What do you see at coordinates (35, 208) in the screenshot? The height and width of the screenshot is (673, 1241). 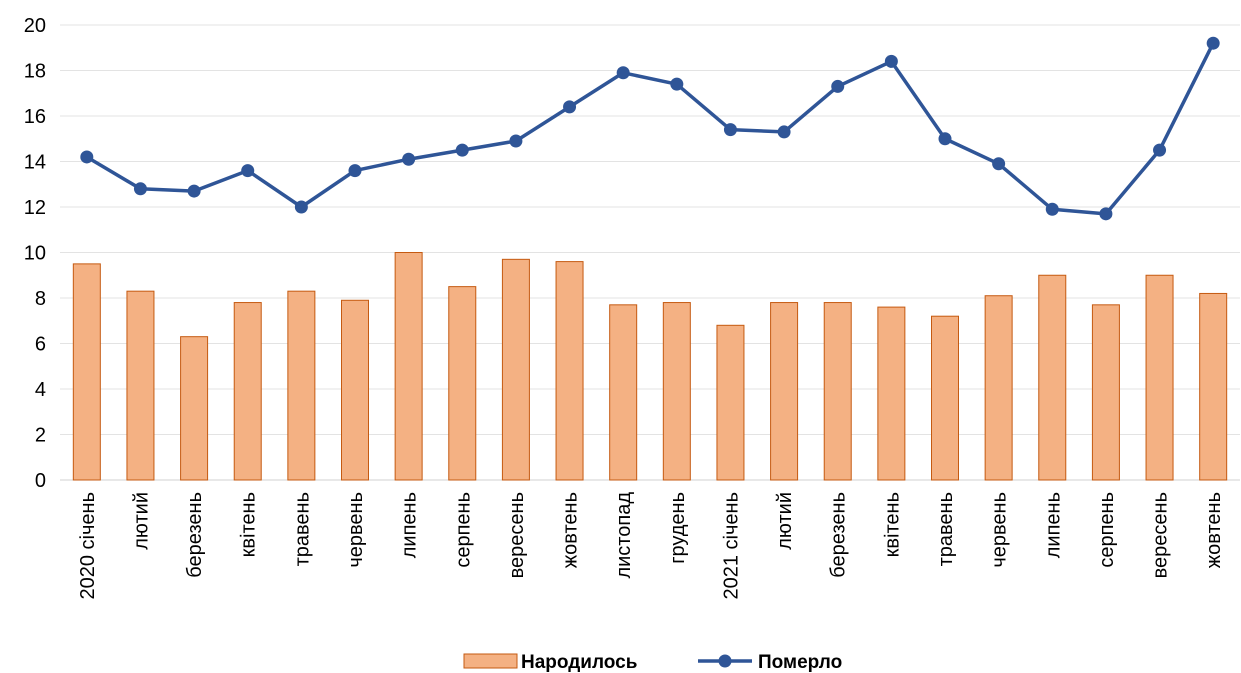 I see `y-tick-label: 12` at bounding box center [35, 208].